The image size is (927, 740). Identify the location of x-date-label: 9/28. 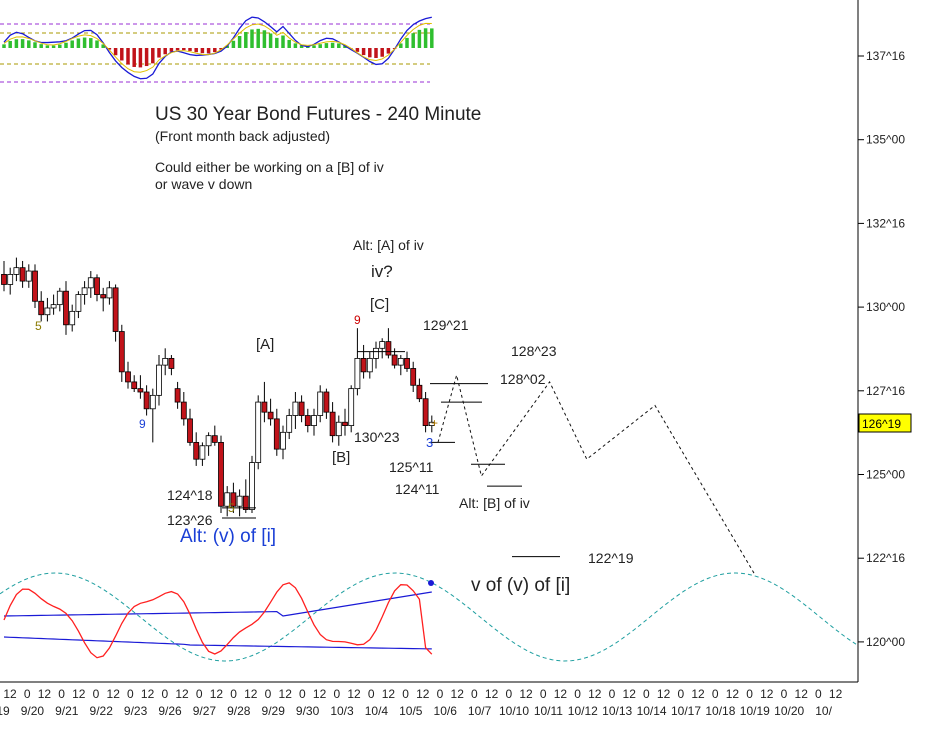
(239, 711).